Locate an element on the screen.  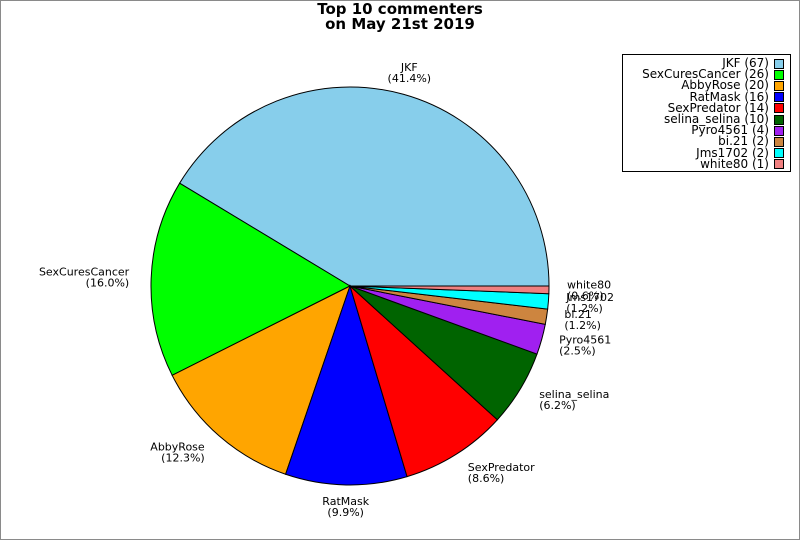
chart-title: Top 10 commenters on May 21st 2019 is located at coordinates (400, 17).